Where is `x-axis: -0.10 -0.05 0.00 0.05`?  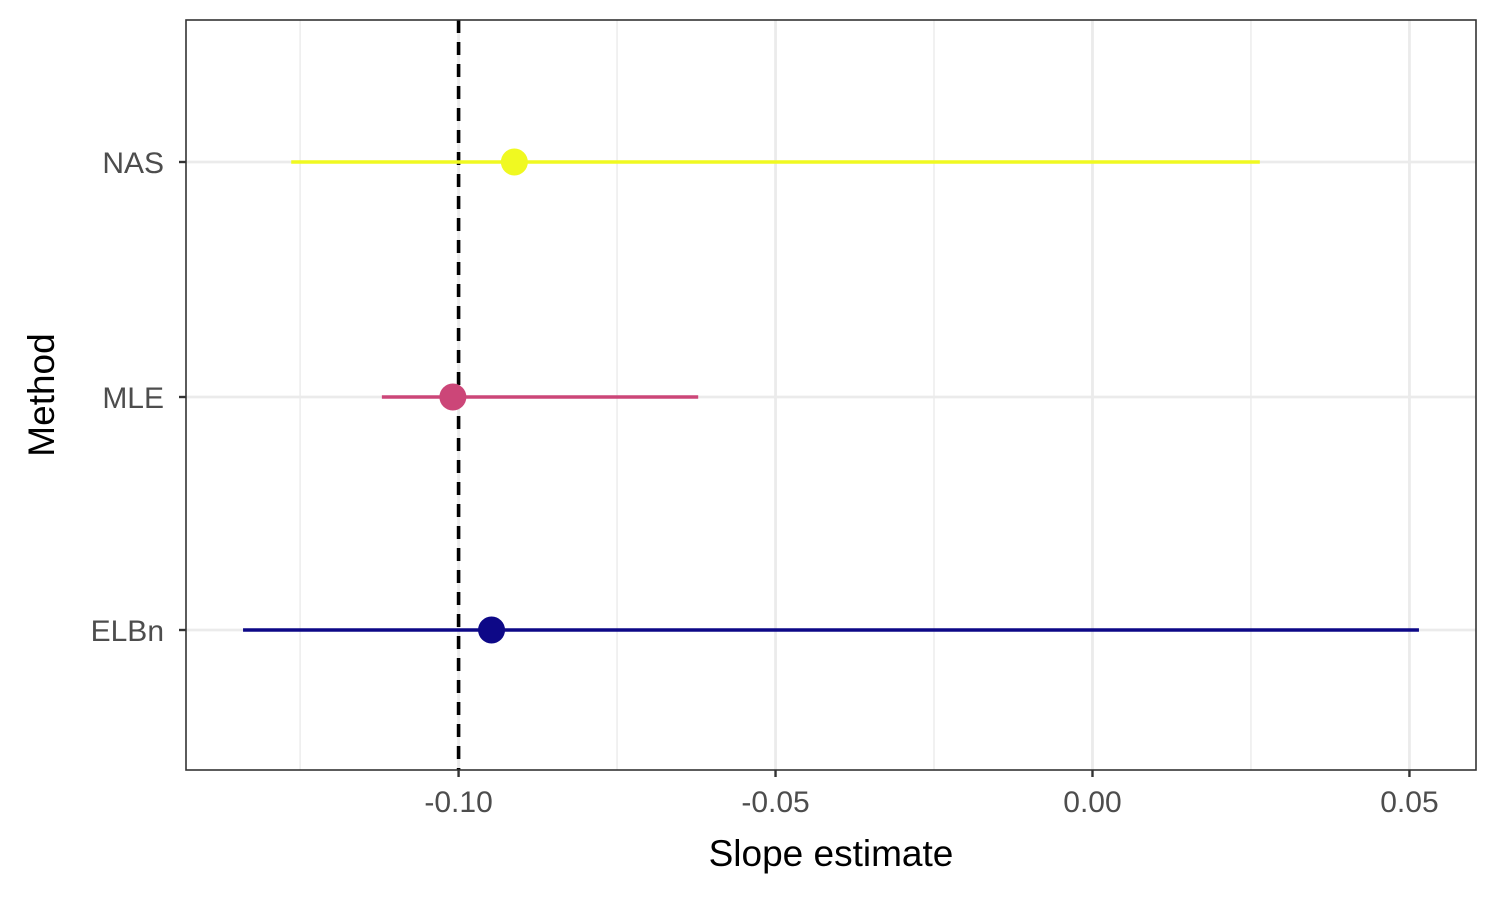 x-axis: -0.10 -0.05 0.00 0.05 is located at coordinates (931, 794).